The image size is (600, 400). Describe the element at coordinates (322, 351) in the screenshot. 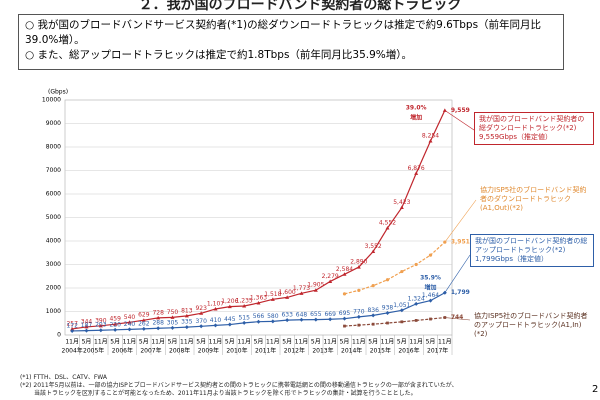

I see `year-label: 2013年` at that location.